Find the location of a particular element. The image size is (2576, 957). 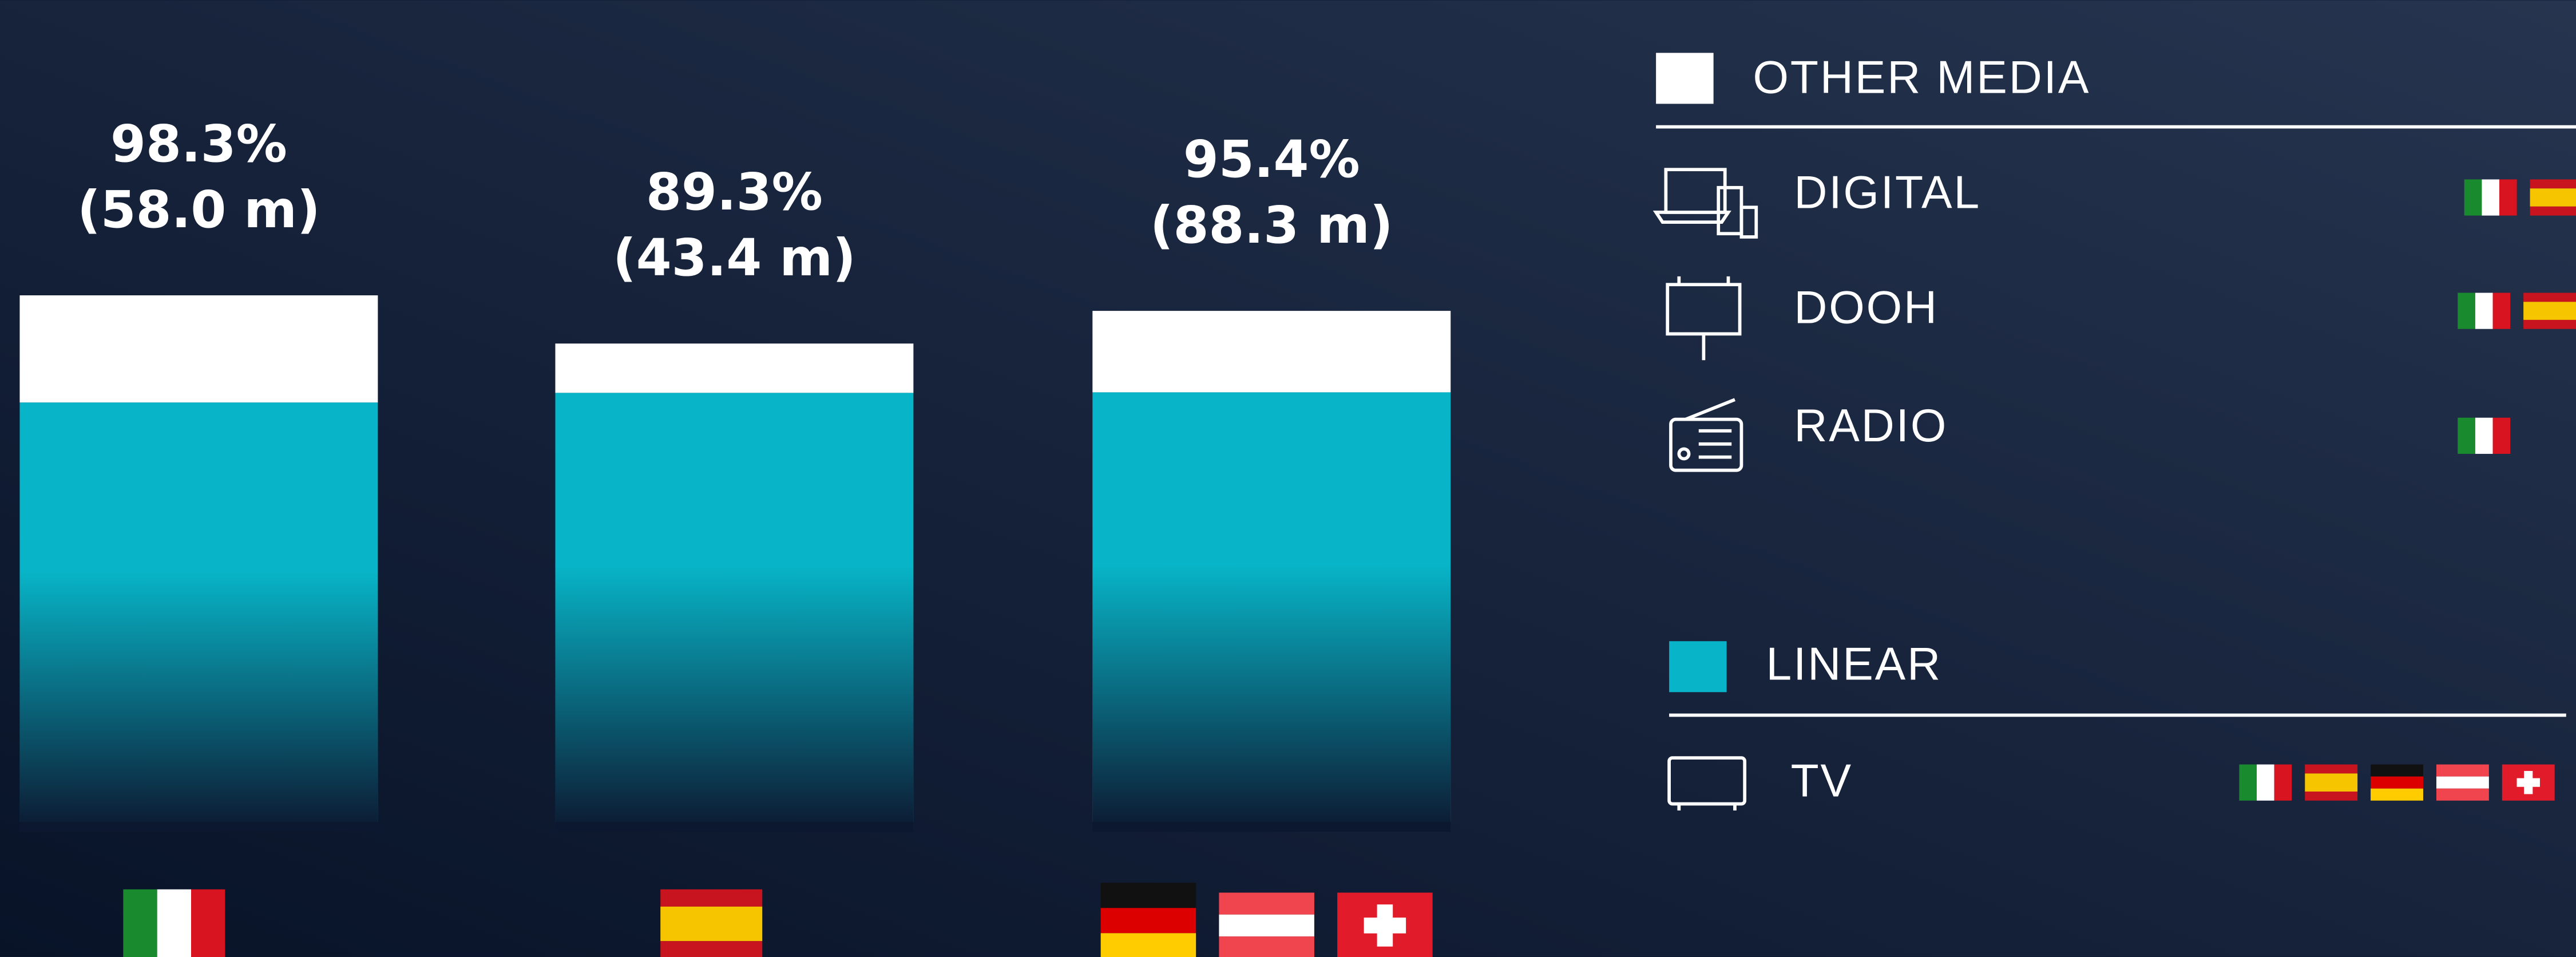

total-label: 98.3% is located at coordinates (198, 143).